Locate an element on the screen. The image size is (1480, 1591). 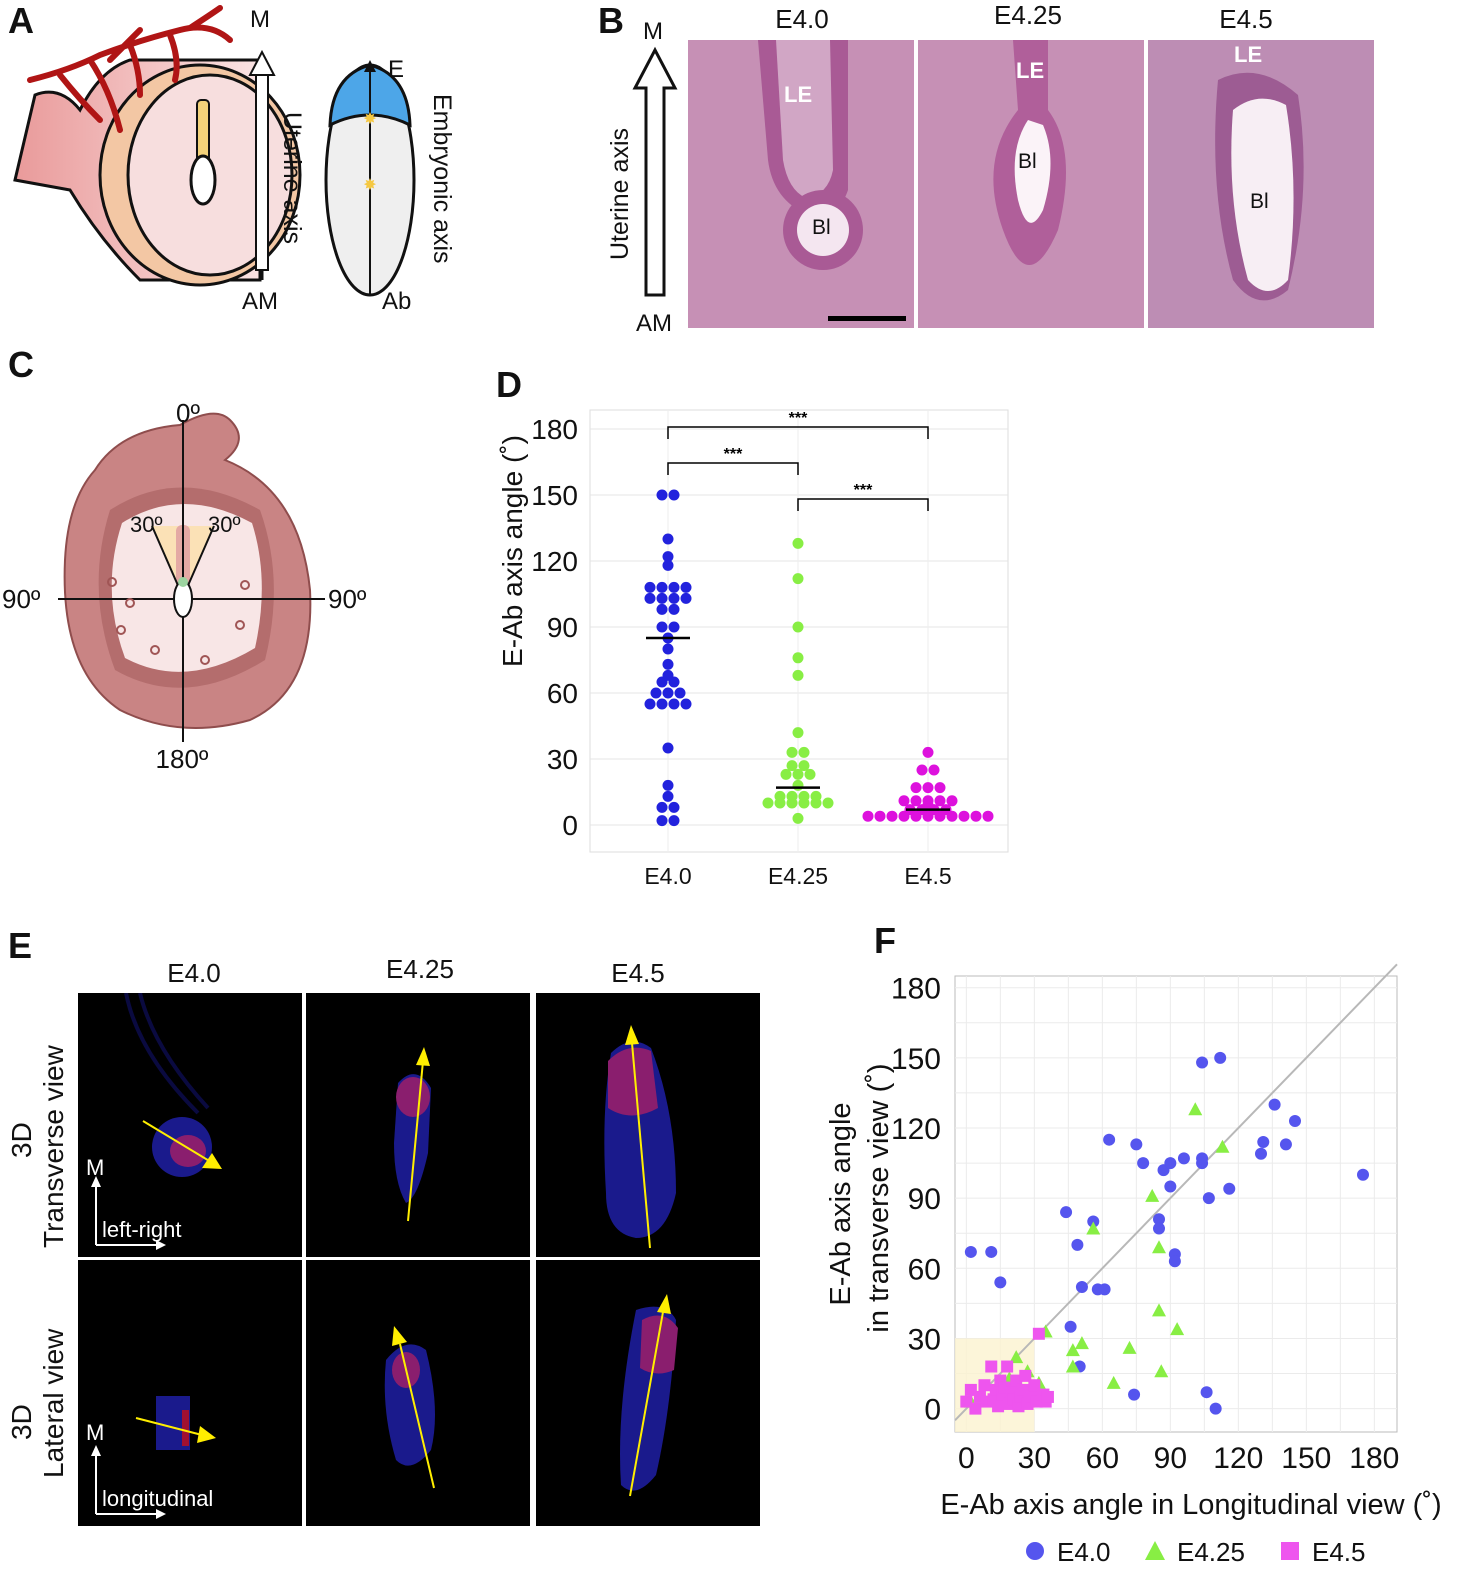
e-3d-transverse-e40: M left-right is located at coordinates (190, 1125).